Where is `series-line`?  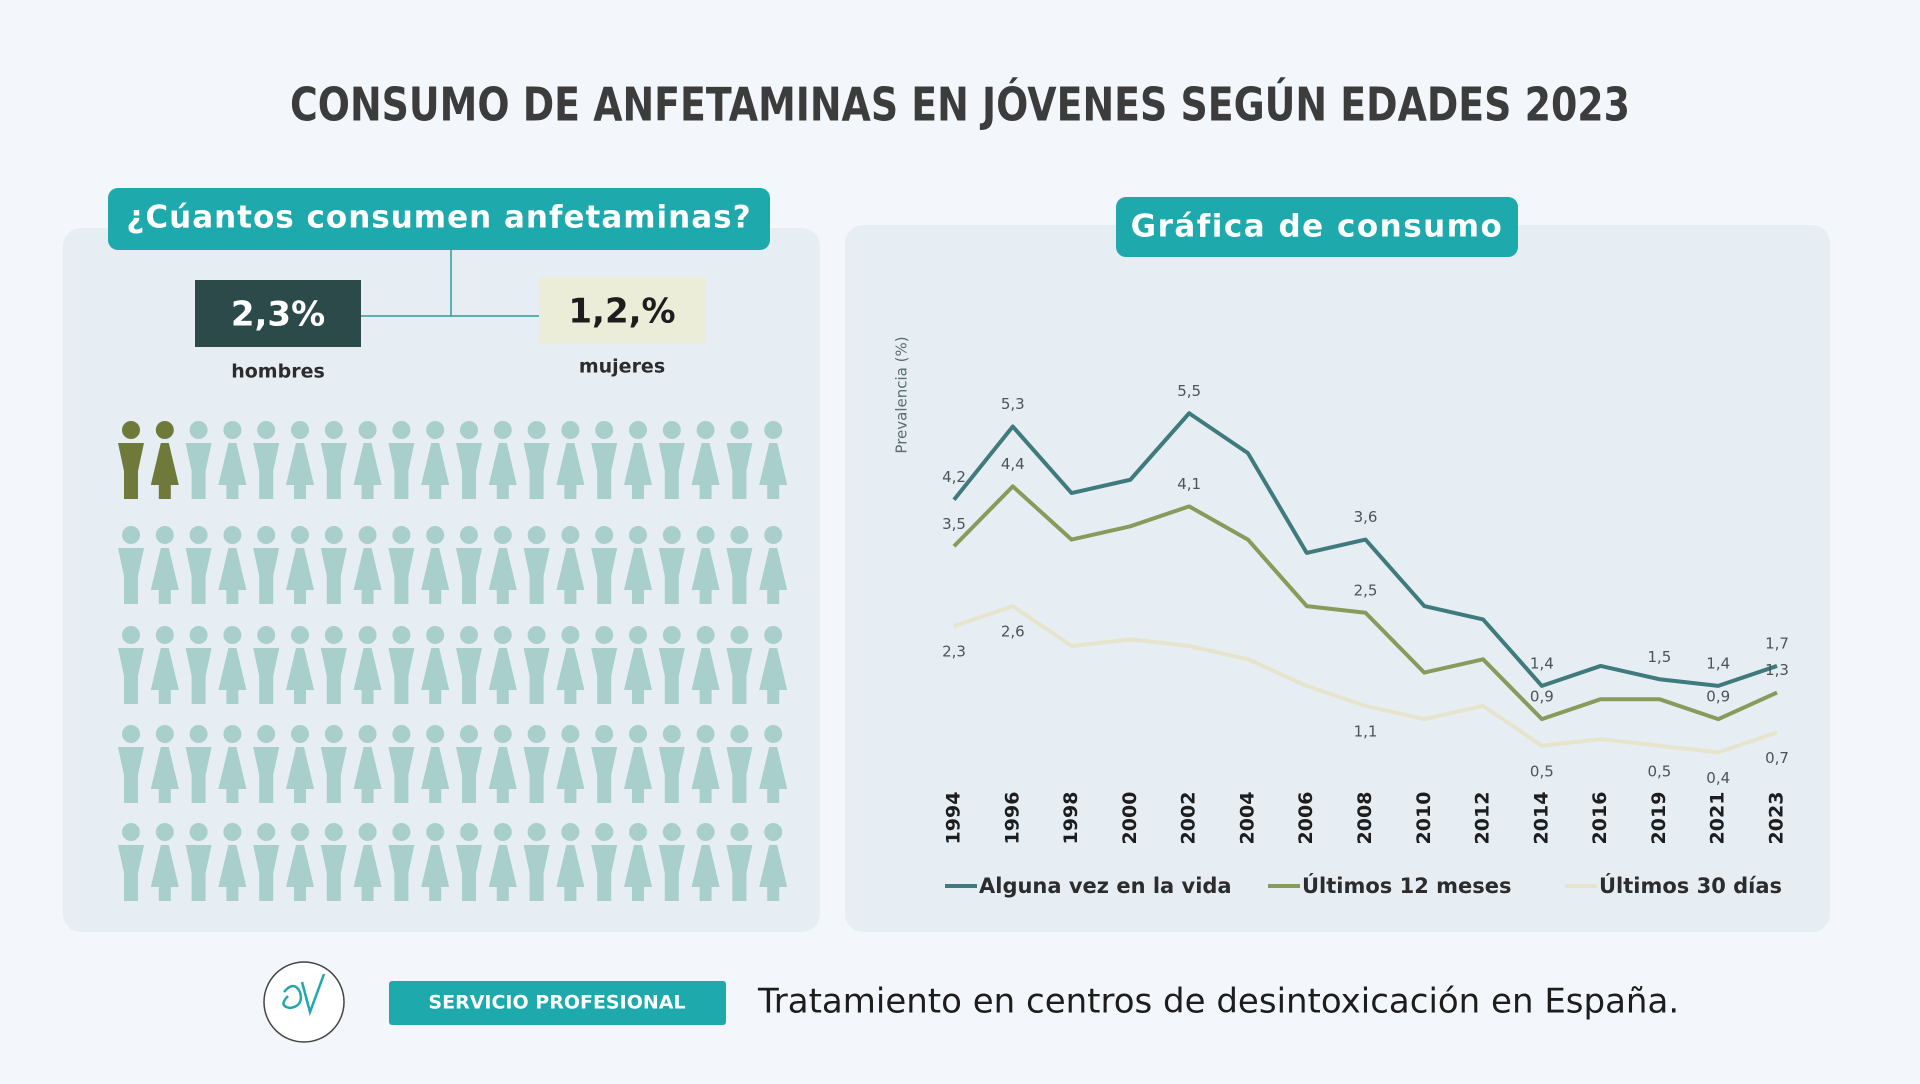
series-line is located at coordinates (1365, 549).